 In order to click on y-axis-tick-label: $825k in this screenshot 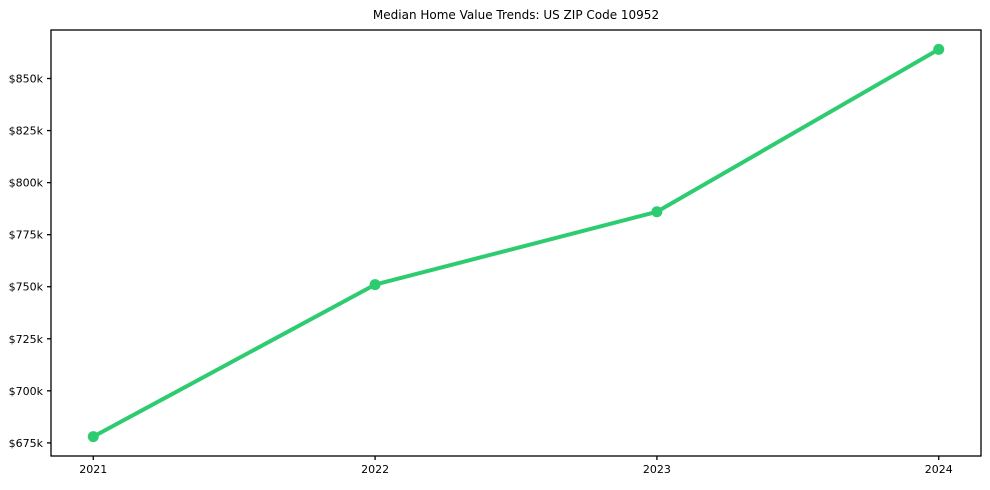, I will do `click(26, 131)`.